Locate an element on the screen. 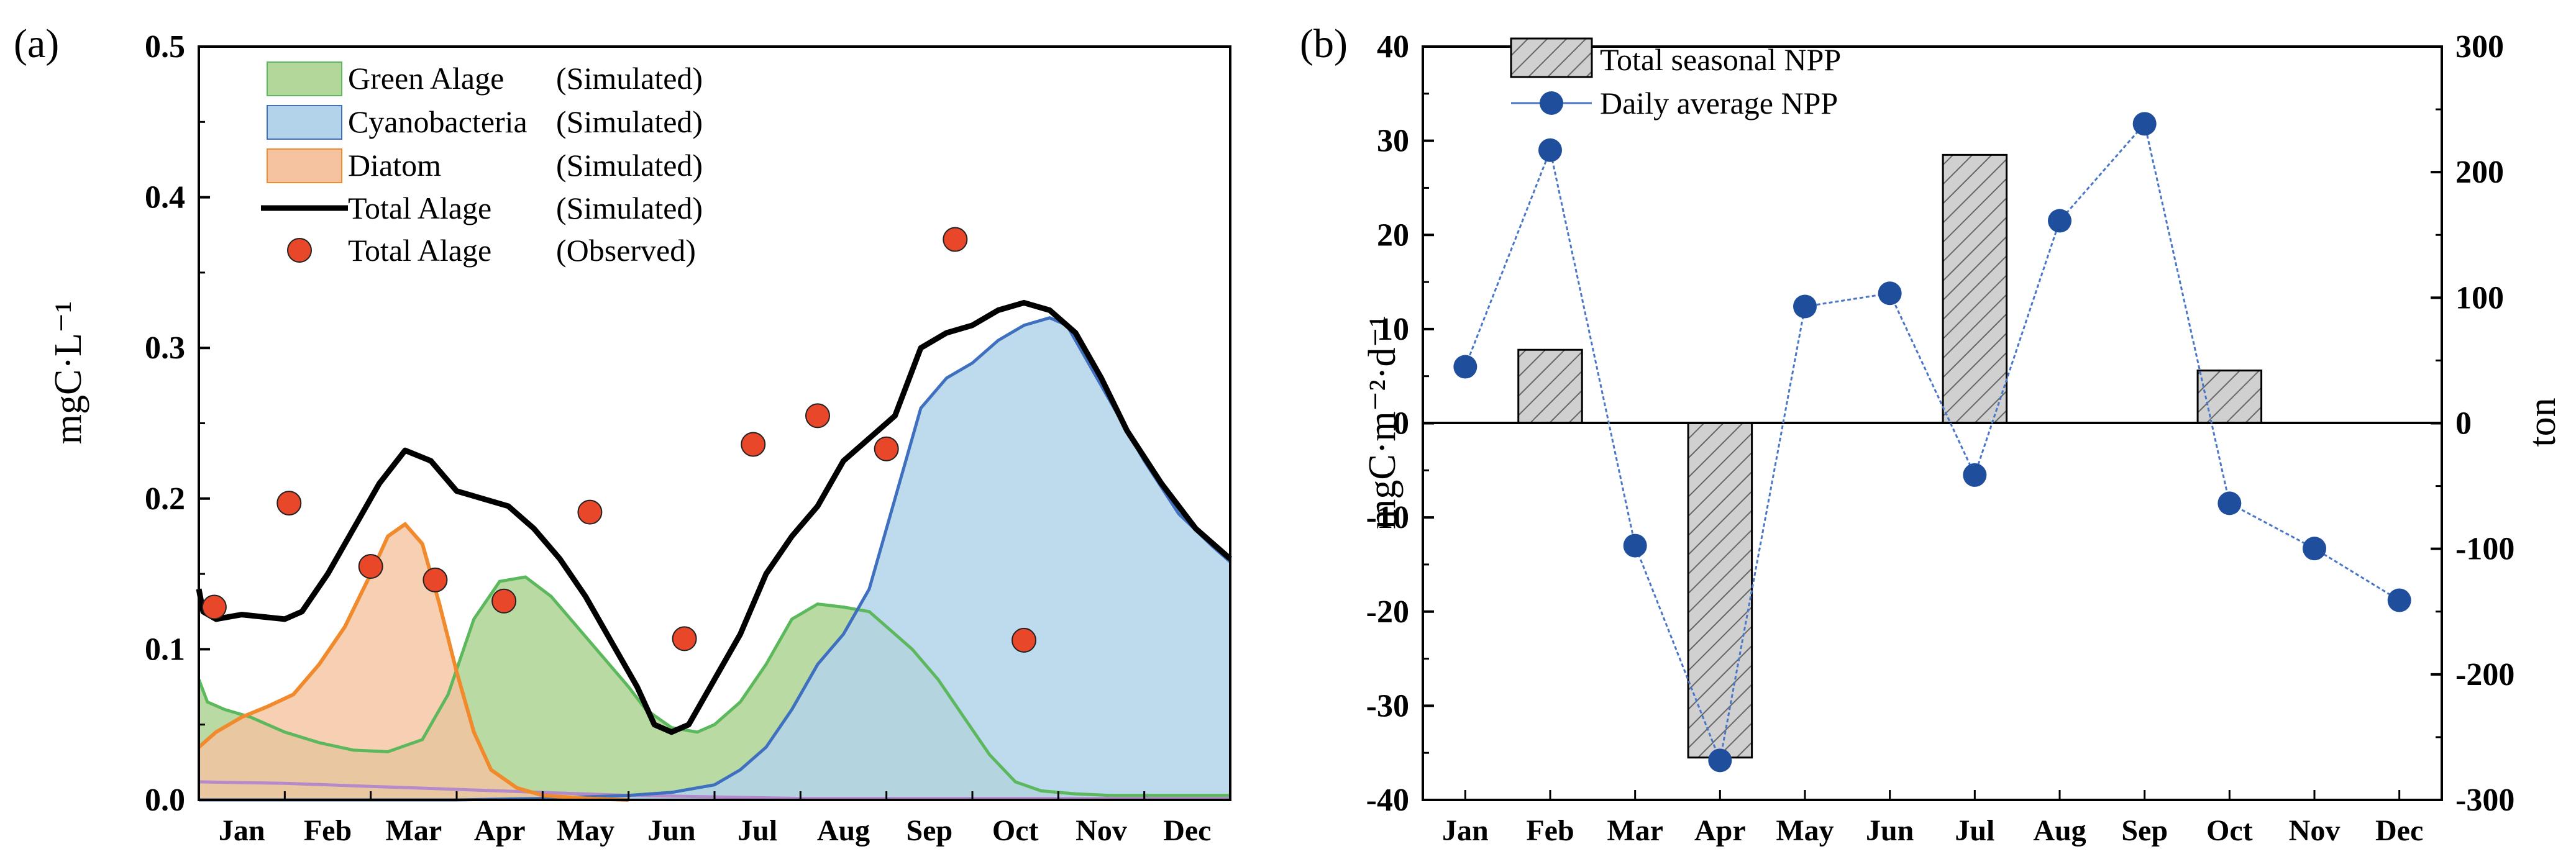 The width and height of the screenshot is (2576, 867). legend-tag-cyano: (Simulated) is located at coordinates (629, 121).